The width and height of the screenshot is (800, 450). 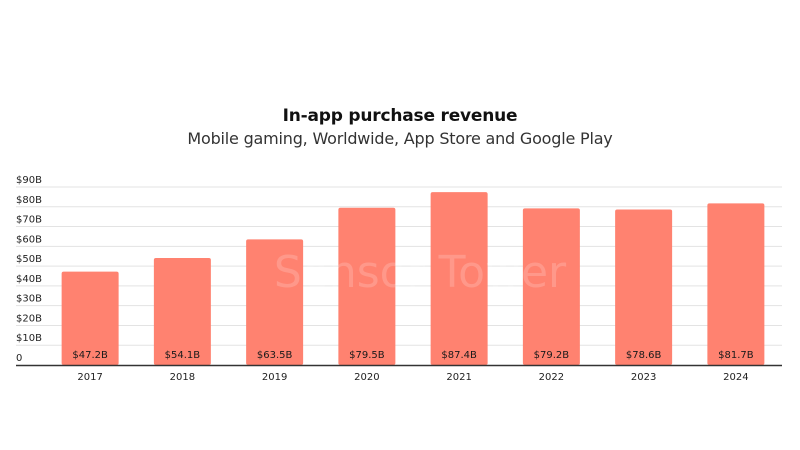 What do you see at coordinates (643, 377) in the screenshot?
I see `x-category-label: 2023` at bounding box center [643, 377].